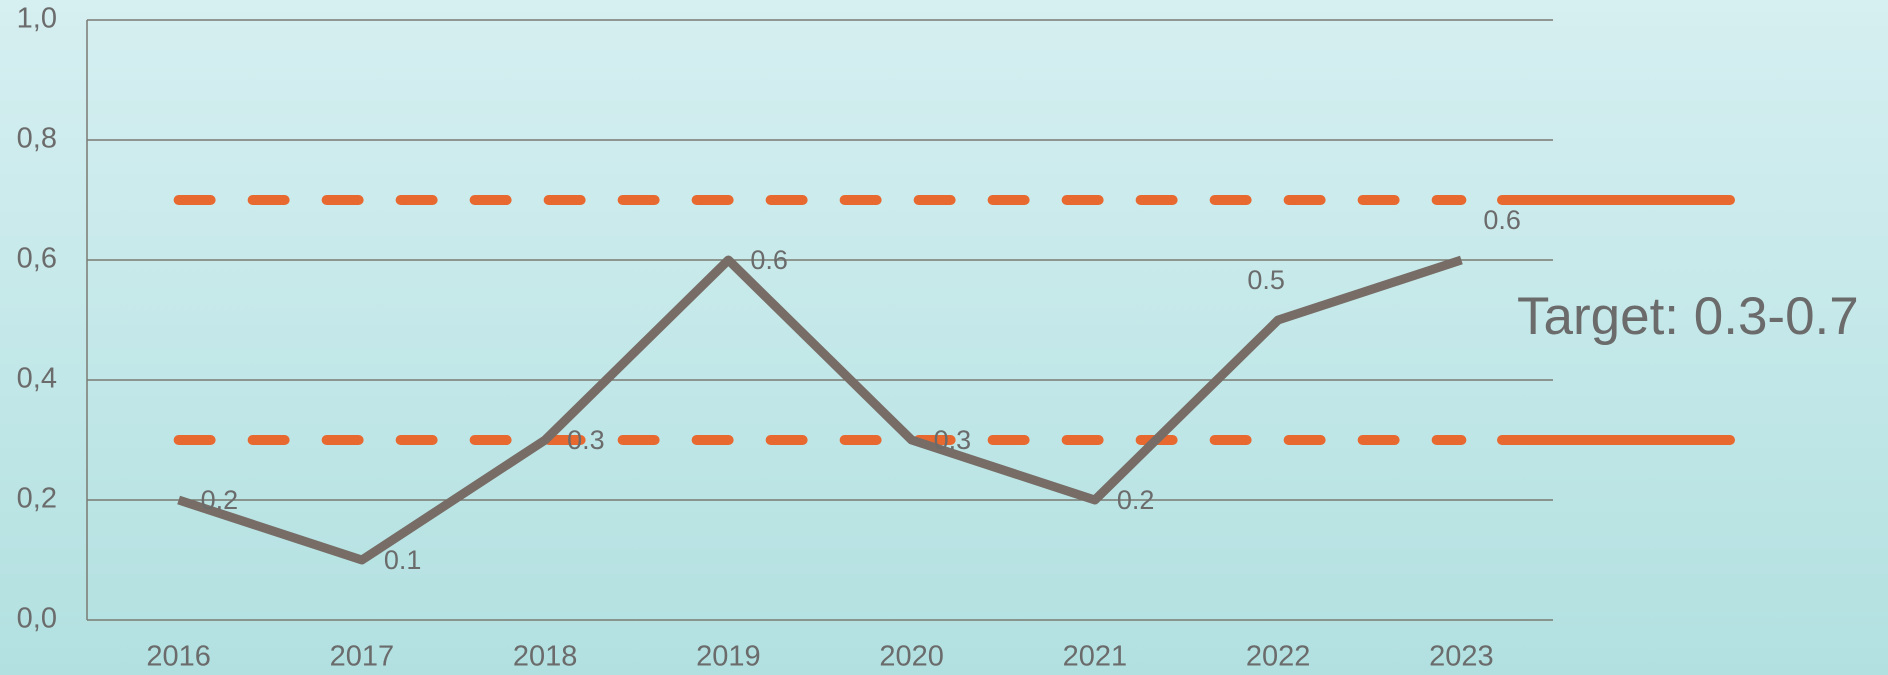 The height and width of the screenshot is (675, 1888). Describe the element at coordinates (37, 379) in the screenshot. I see `y-tick-label: 0,4` at that location.